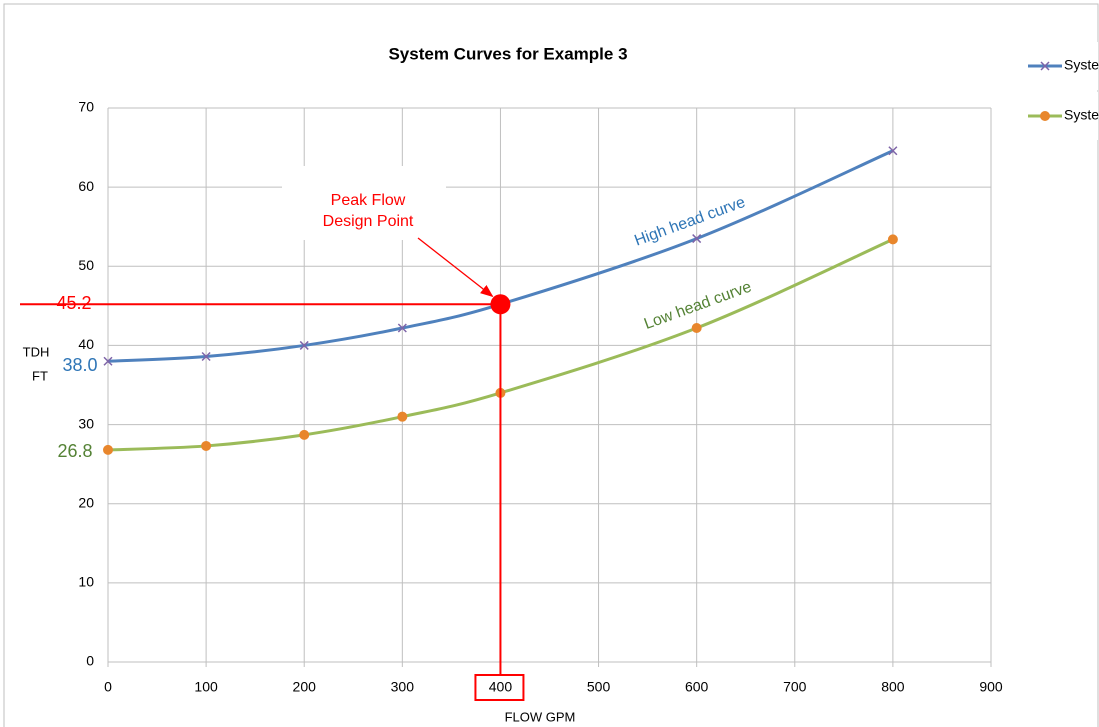  I want to click on x-tick-label: 200, so click(305, 687).